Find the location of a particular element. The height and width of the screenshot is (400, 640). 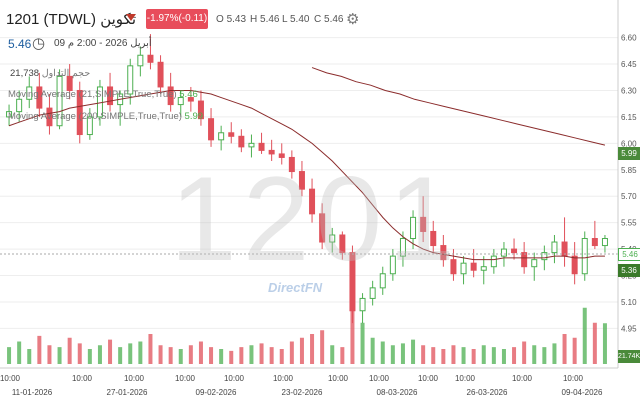

time-tick-label: 23-02-2026 is located at coordinates (302, 392).